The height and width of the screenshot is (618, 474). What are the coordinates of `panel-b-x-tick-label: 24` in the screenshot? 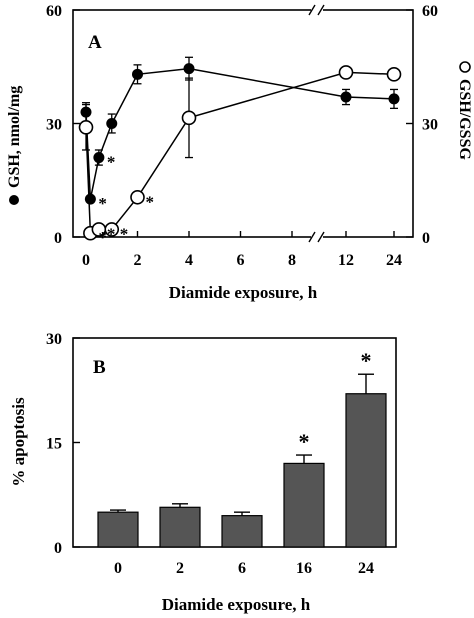 It's located at (366, 568).